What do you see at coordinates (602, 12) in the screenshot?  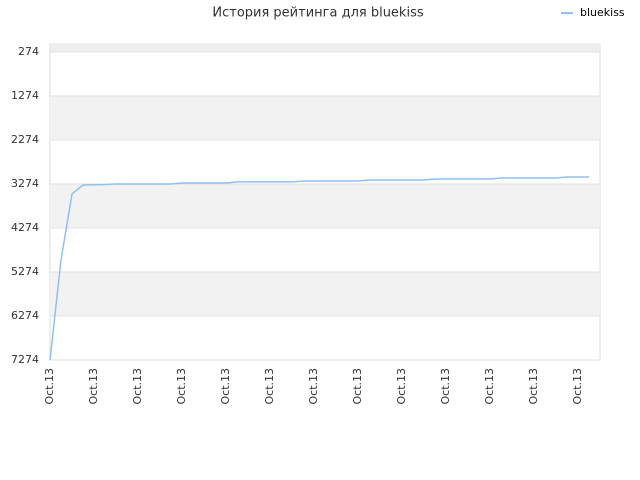 I see `legend-label: bluekiss` at bounding box center [602, 12].